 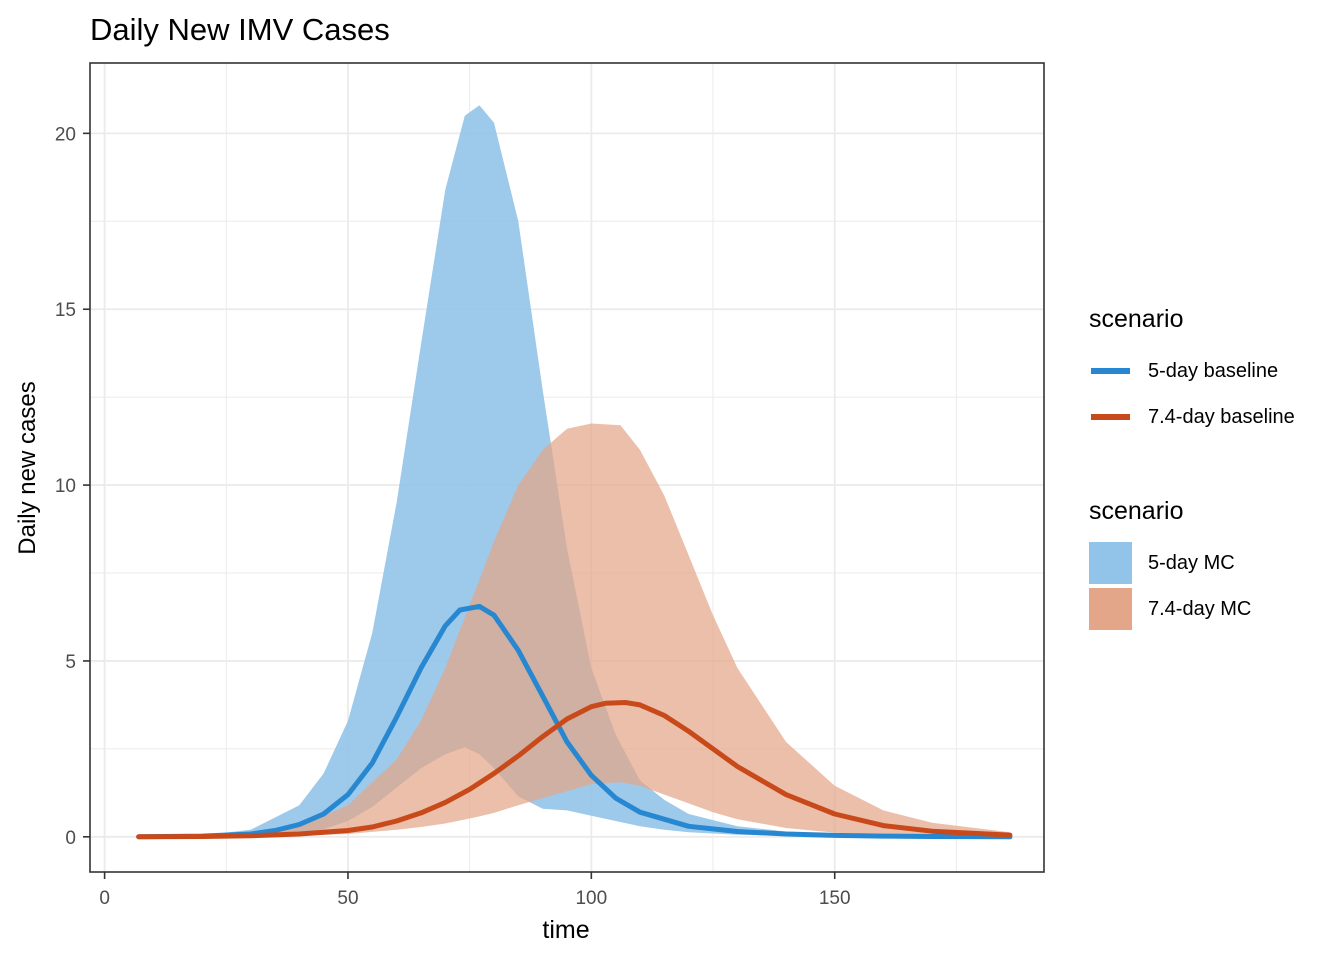 What do you see at coordinates (1191, 562) in the screenshot?
I see `legend-label-5day-mc: 5-day MC` at bounding box center [1191, 562].